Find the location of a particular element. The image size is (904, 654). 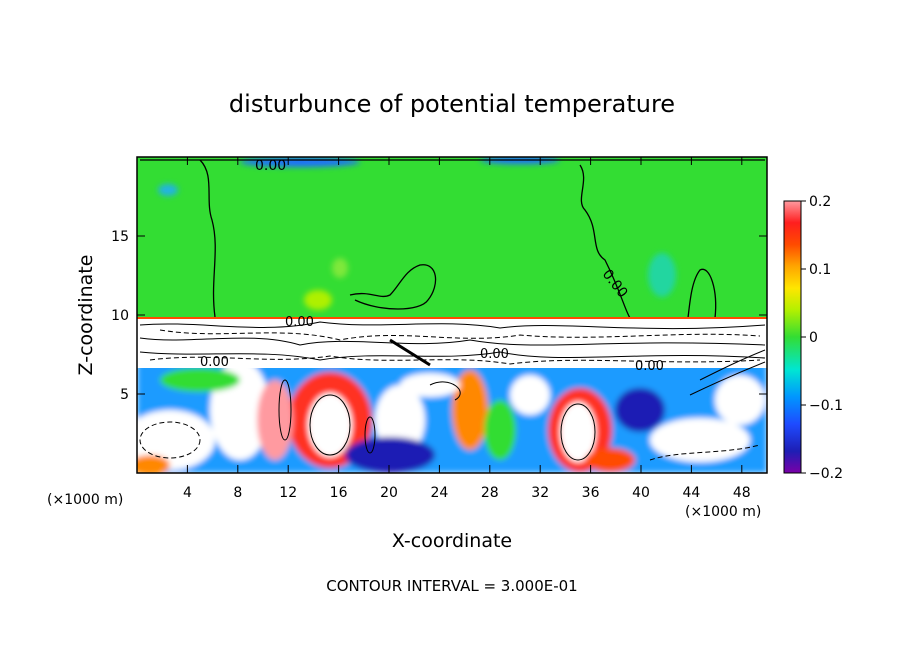

x-tick-label: 4 is located at coordinates (187, 493).